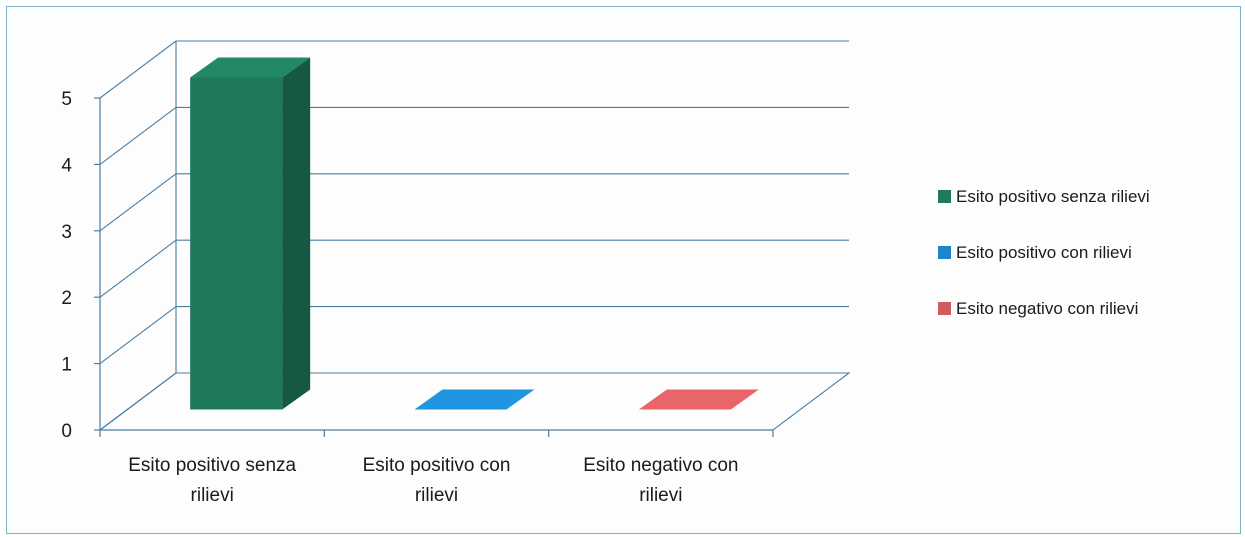  What do you see at coordinates (66, 99) in the screenshot?
I see `y-tick-label: 5` at bounding box center [66, 99].